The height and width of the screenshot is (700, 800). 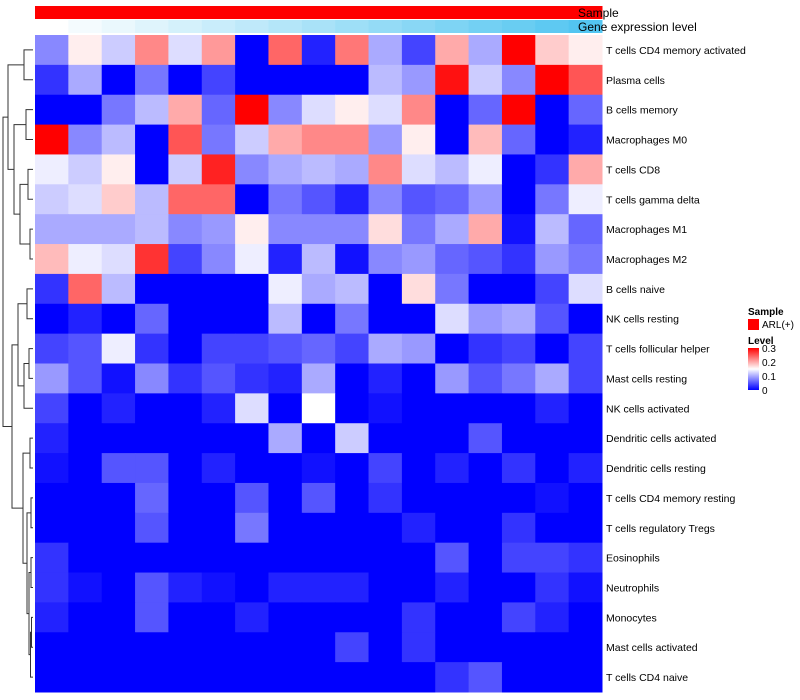 I want to click on legend-level-tick: 0, so click(x=765, y=391).